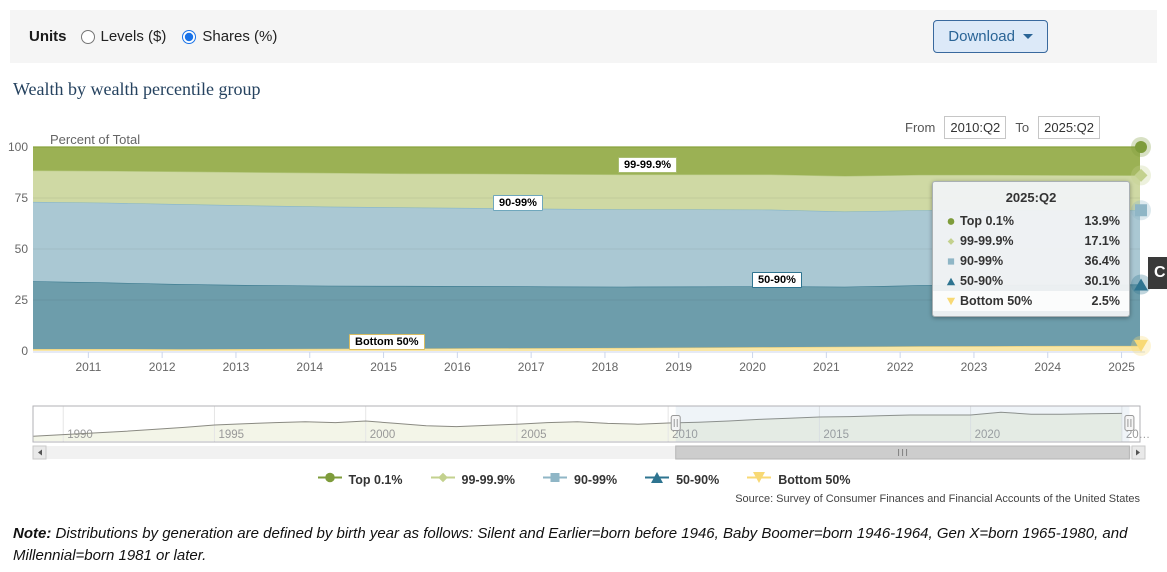 The width and height of the screenshot is (1167, 572). I want to click on legend-item-90-99-: 90-99%, so click(579, 480).